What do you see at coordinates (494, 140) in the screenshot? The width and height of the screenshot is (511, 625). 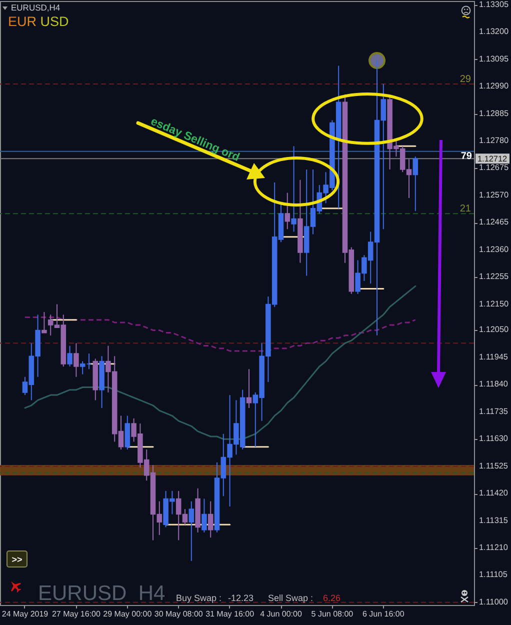 I see `y-tick-label: 1.12780` at bounding box center [494, 140].